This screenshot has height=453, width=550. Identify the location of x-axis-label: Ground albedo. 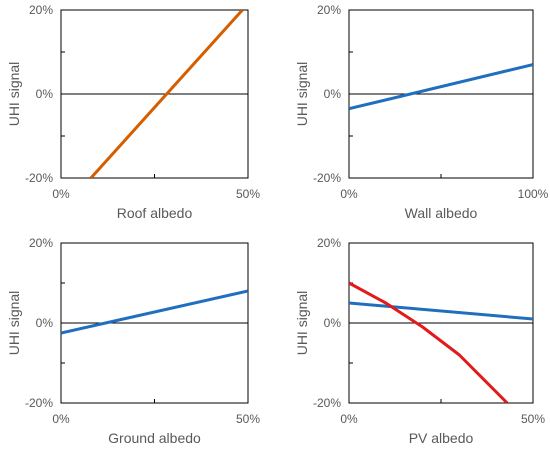
(154, 438).